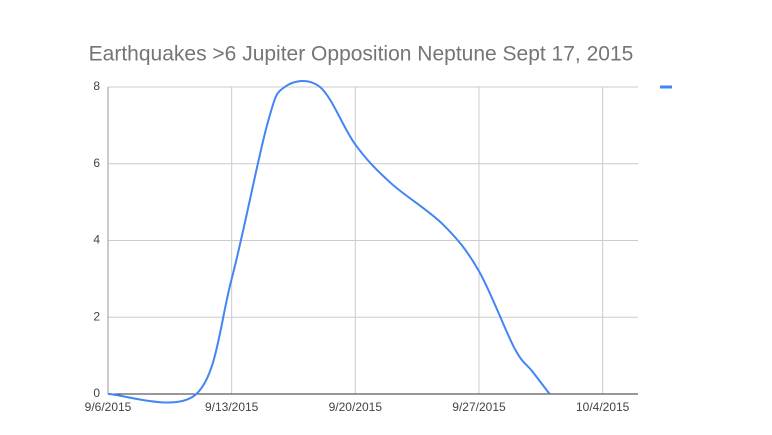 This screenshot has width=772, height=435. I want to click on x-tick-label: 9/20/2015, so click(356, 407).